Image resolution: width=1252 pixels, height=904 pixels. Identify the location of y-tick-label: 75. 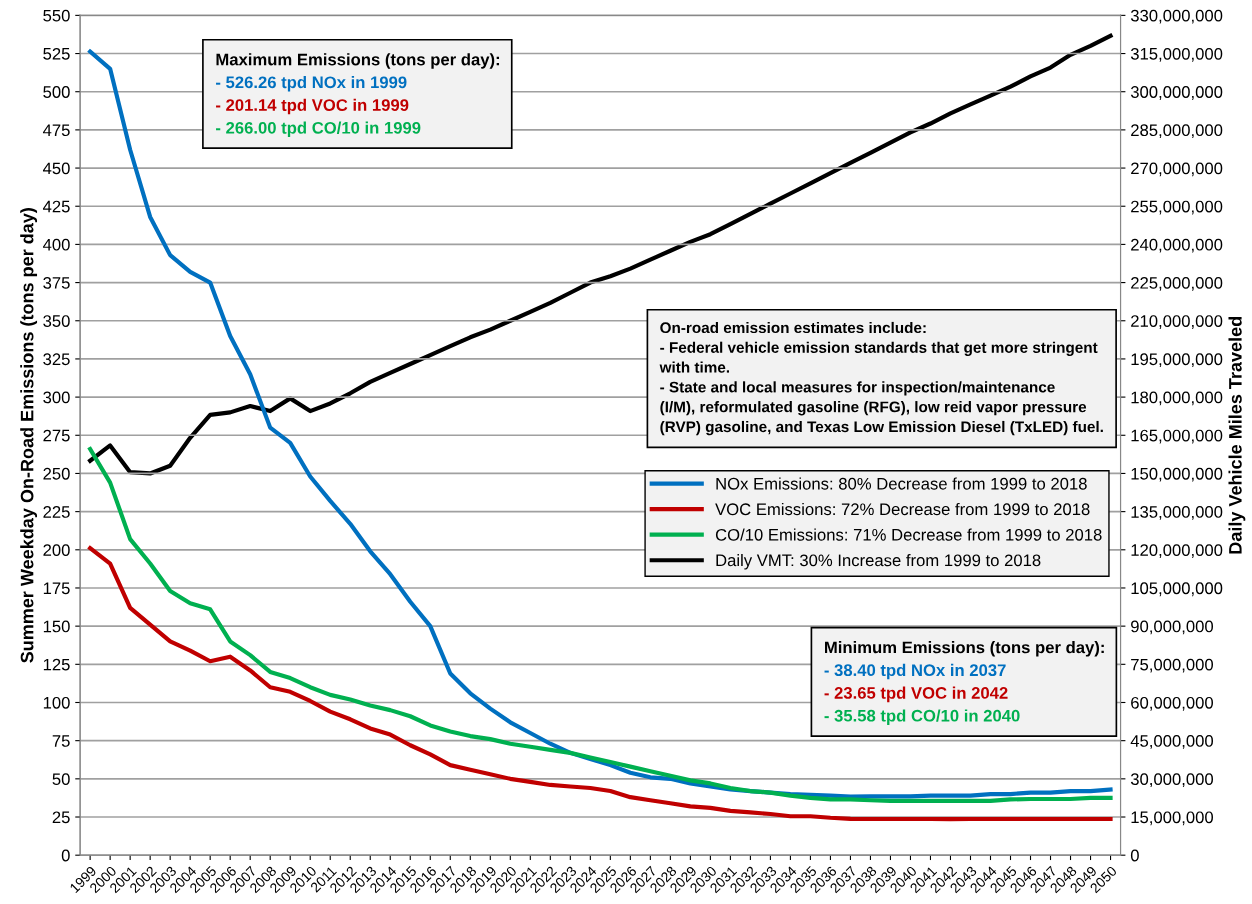
(61, 741).